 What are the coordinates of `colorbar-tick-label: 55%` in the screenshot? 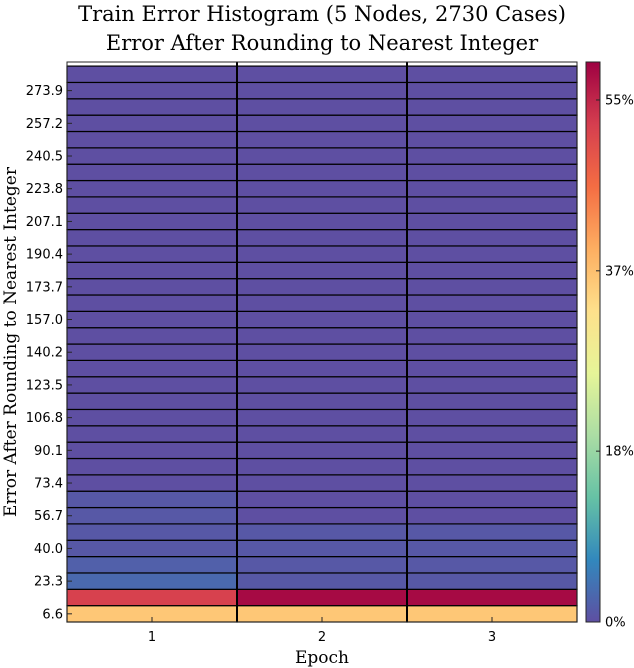 It's located at (619, 100).